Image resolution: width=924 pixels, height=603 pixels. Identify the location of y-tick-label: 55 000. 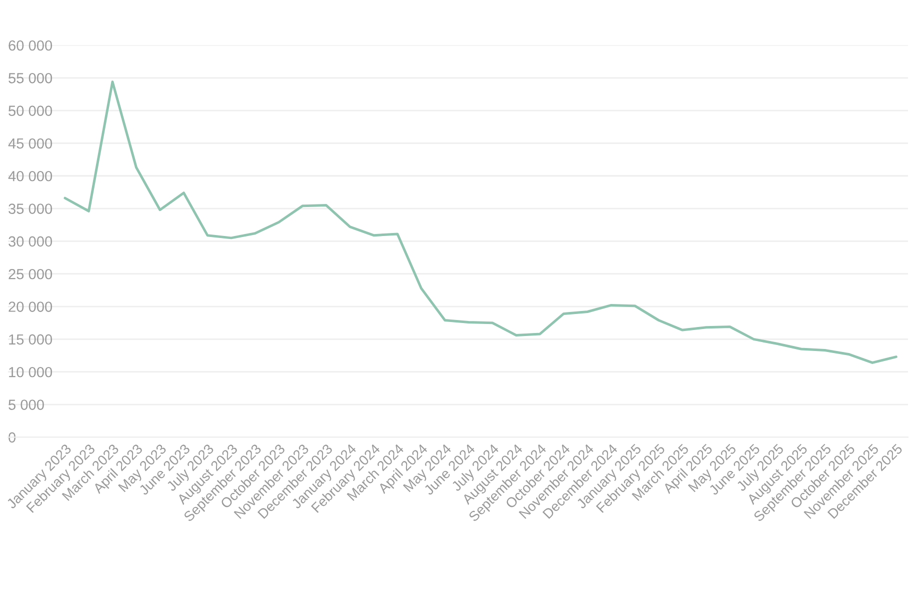
(30, 78).